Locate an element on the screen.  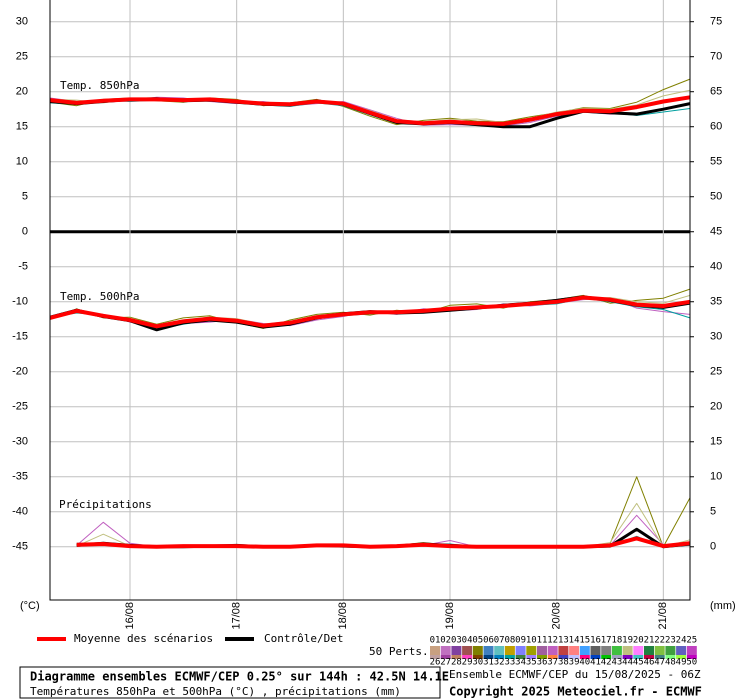
y-tick-label: -40 is located at coordinates (20, 512).